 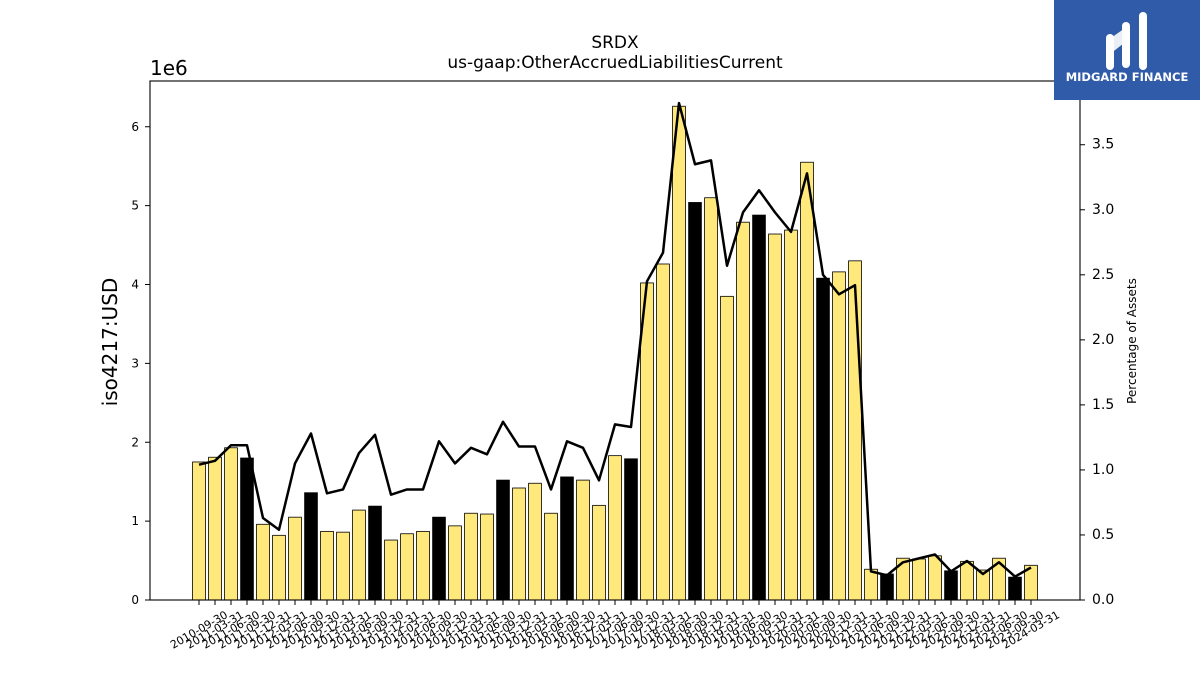 What do you see at coordinates (135, 285) in the screenshot?
I see `y-tick-label: 4` at bounding box center [135, 285].